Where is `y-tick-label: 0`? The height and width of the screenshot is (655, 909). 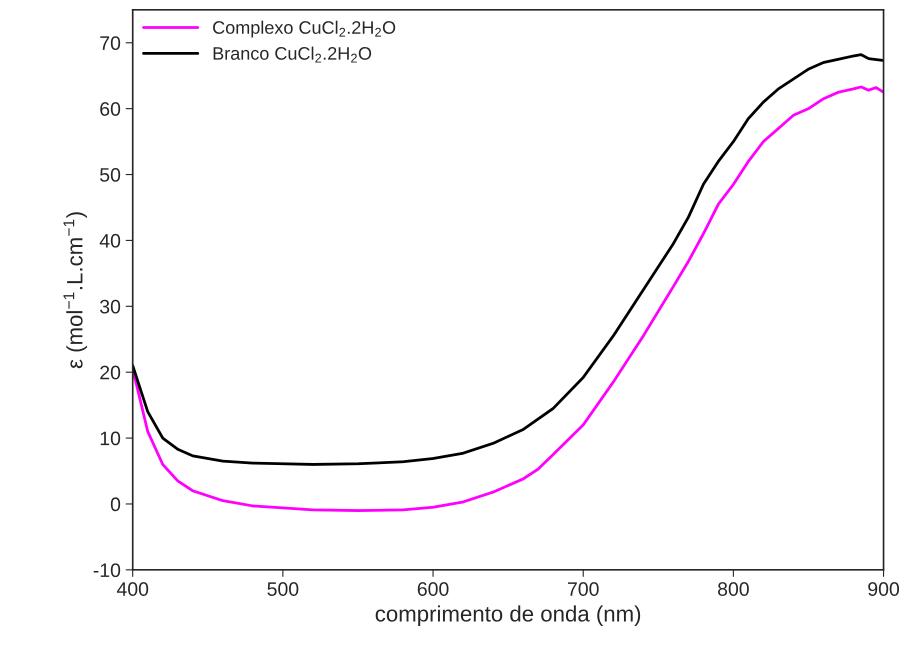 y-tick-label: 0 is located at coordinates (115, 504).